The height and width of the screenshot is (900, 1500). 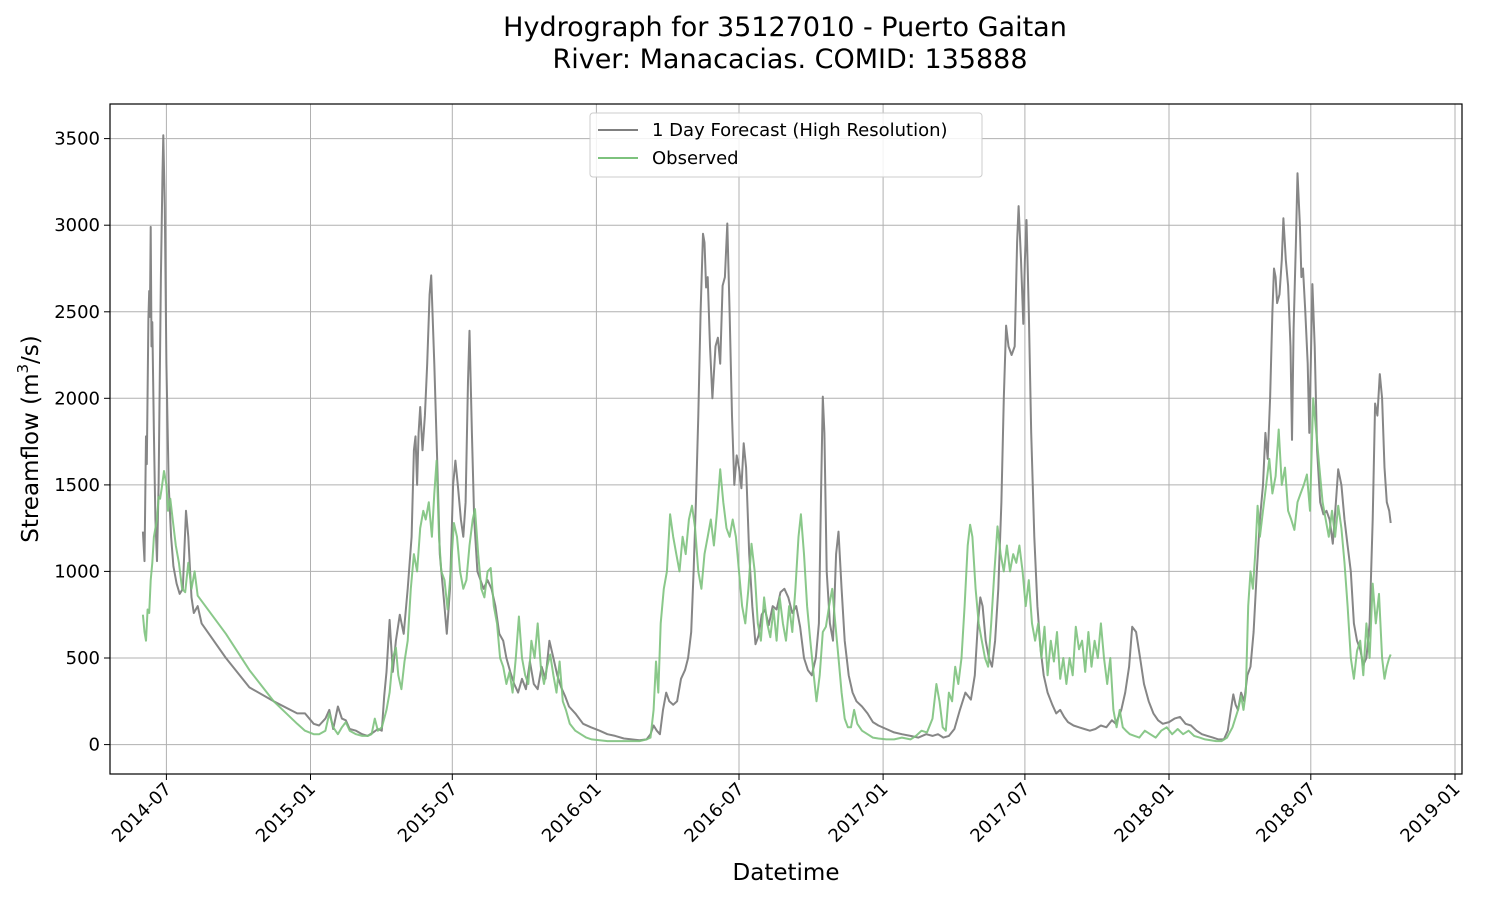 What do you see at coordinates (800, 130) in the screenshot?
I see `legend-label-forecast: 1 Day Forecast (High Resolution)` at bounding box center [800, 130].